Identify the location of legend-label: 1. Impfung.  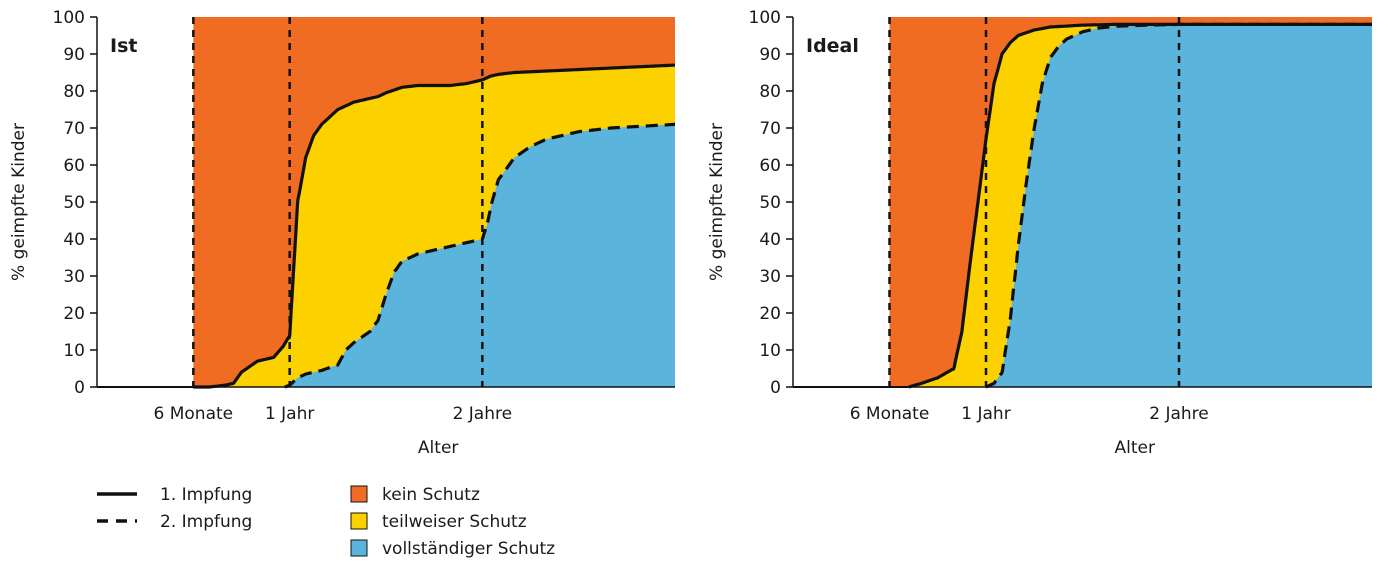
(206, 495).